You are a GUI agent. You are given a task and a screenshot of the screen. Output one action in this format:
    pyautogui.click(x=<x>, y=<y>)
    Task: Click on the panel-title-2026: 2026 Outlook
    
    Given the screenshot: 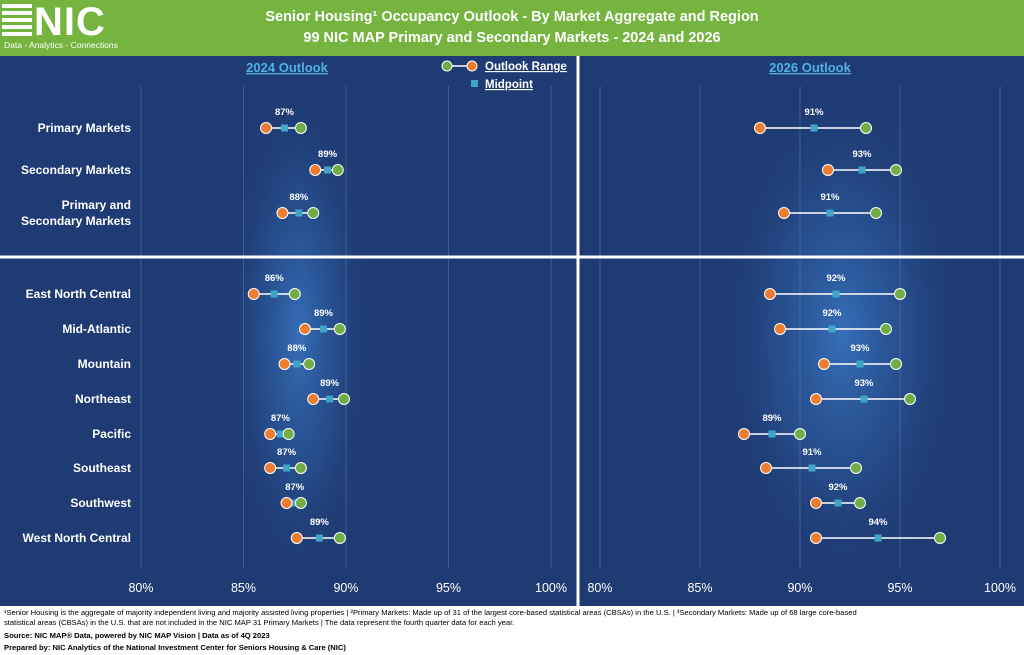 What is the action you would take?
    pyautogui.click(x=810, y=67)
    